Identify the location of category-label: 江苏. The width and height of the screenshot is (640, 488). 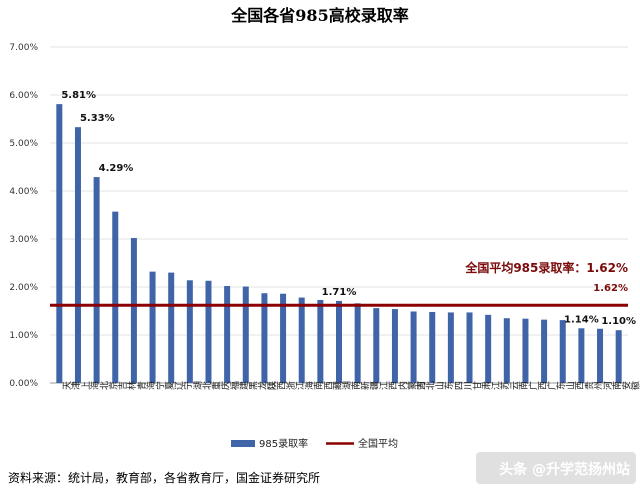
(500, 387).